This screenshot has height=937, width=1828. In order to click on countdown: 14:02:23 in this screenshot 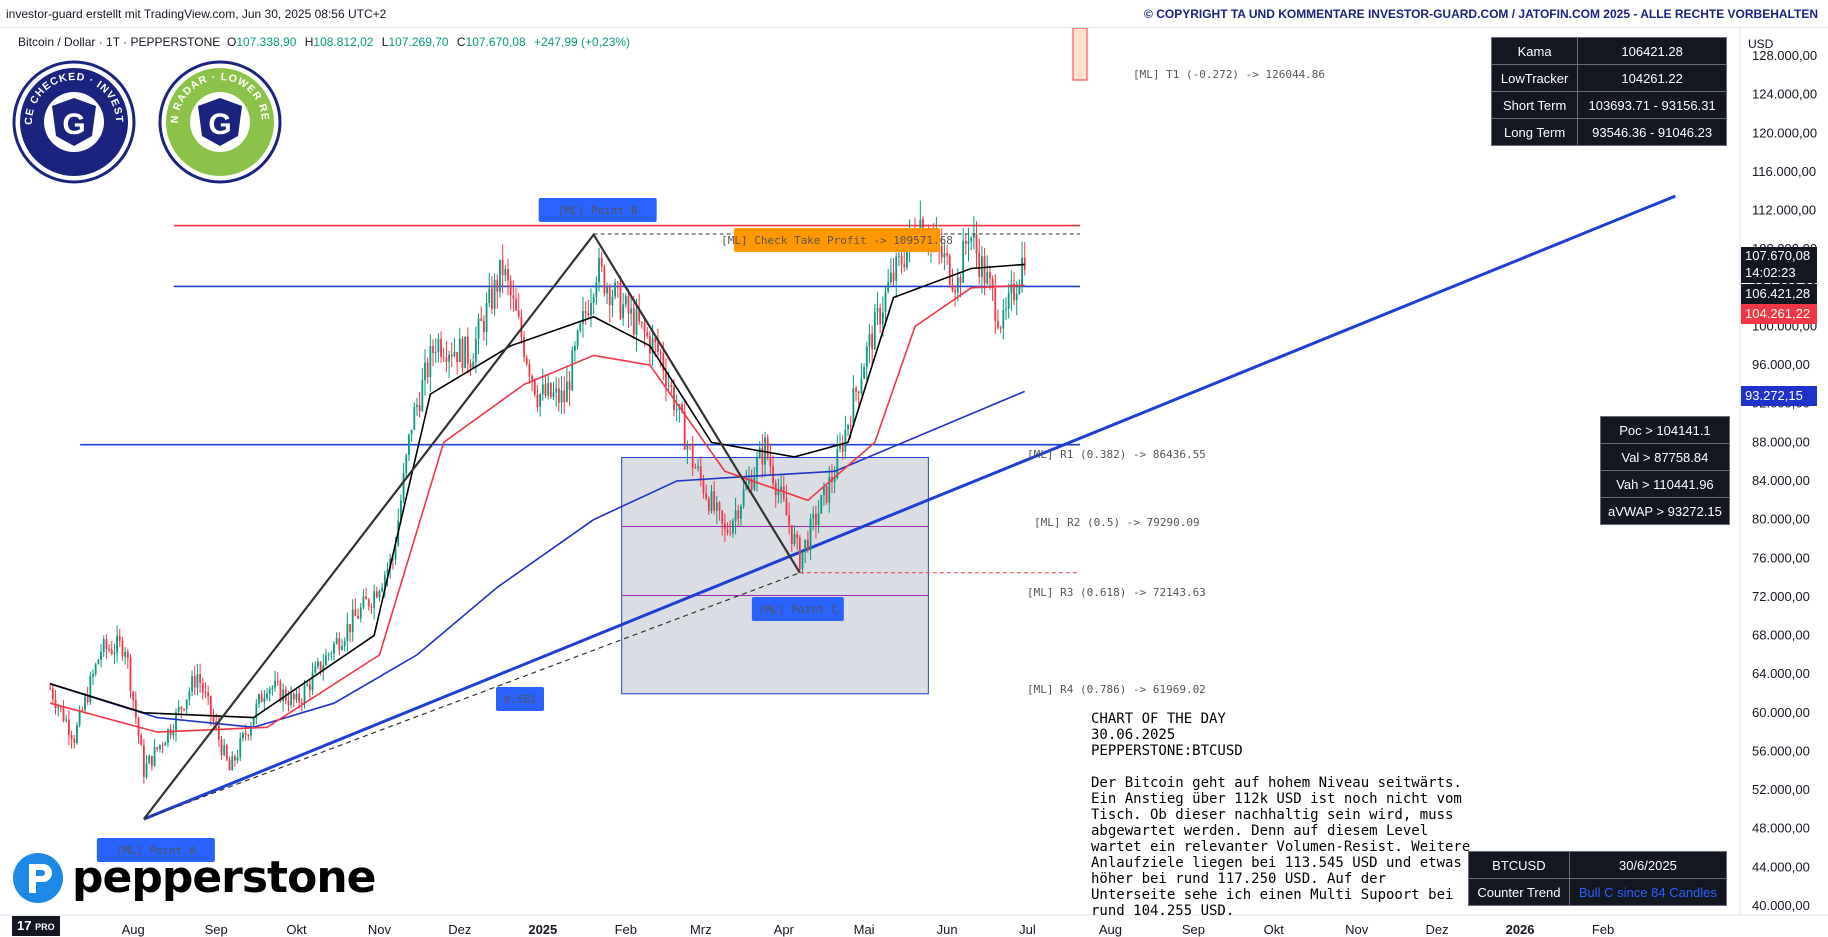, I will do `click(1770, 272)`.